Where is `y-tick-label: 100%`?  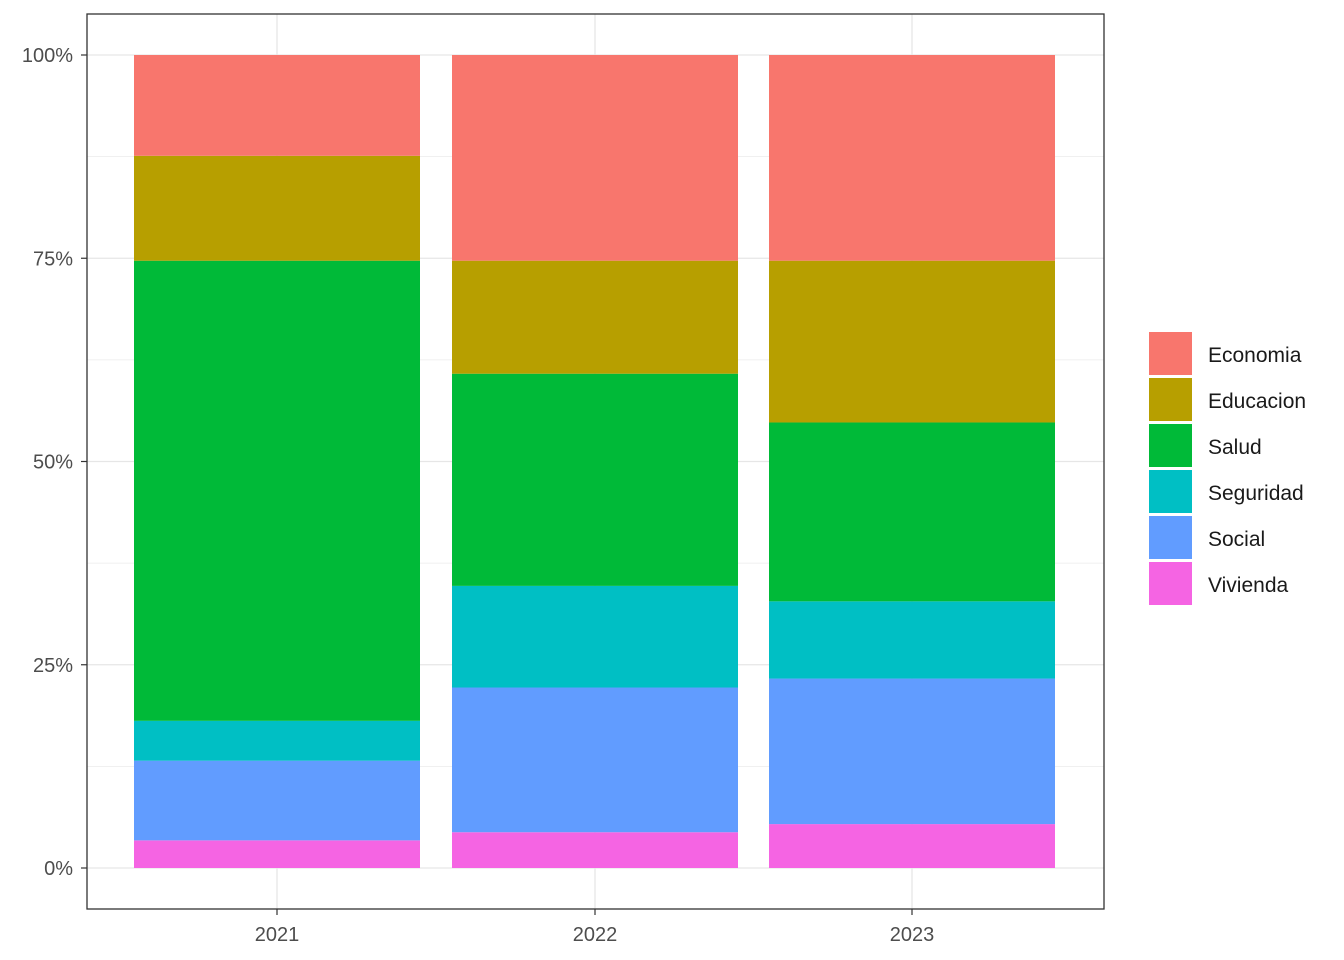
y-tick-label: 100% is located at coordinates (47, 56).